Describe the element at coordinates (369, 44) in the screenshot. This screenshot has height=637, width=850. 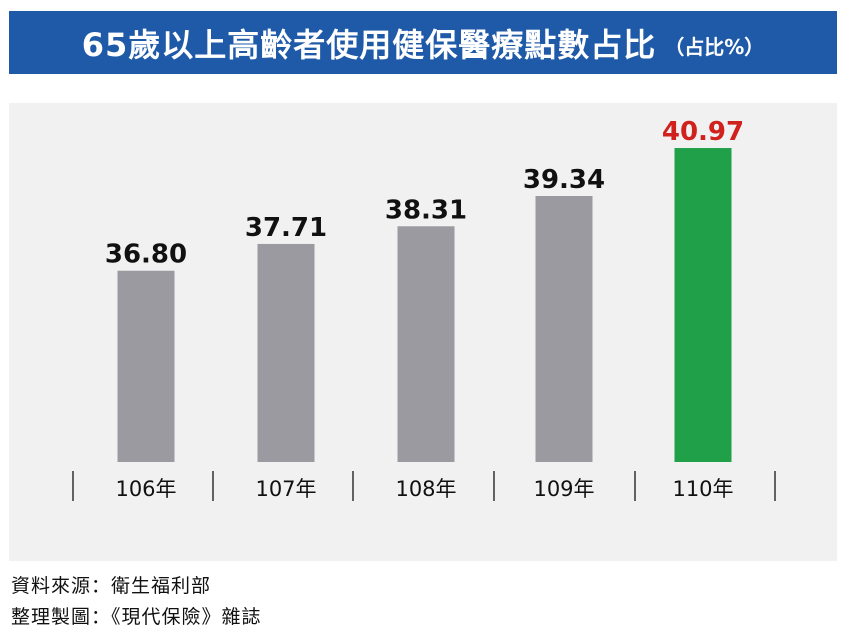
I see `chart-title: 65歲以上高齡者使用健保醫療點數占比` at that location.